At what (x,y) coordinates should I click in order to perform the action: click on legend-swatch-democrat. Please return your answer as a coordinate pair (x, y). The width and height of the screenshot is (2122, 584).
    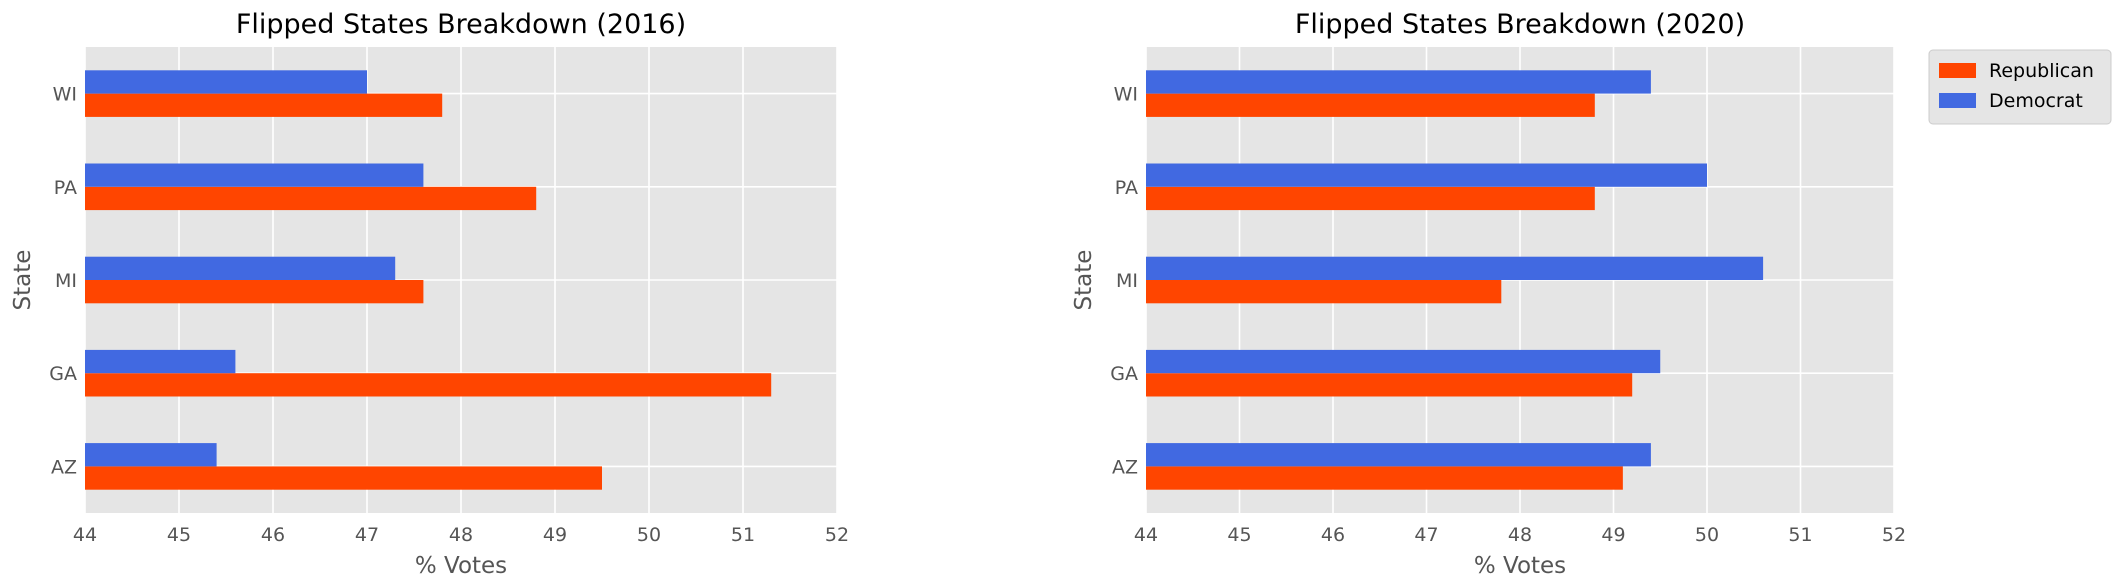
    Looking at the image, I should click on (1957, 100).